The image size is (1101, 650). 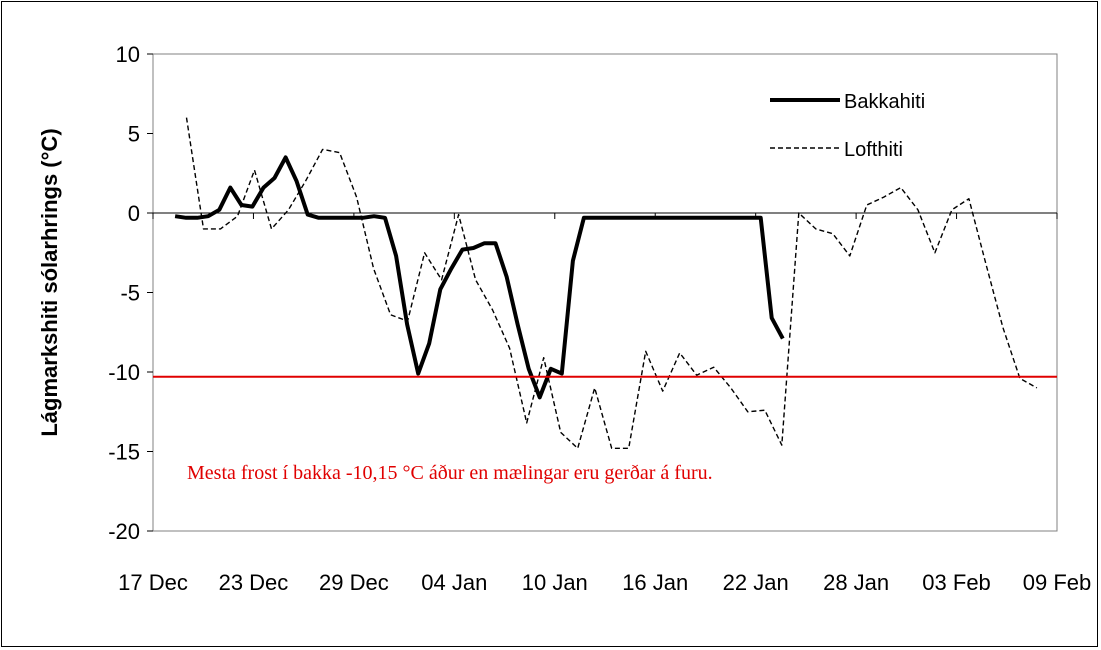 What do you see at coordinates (49, 282) in the screenshot?
I see `y-axis-label: Lágmarkshiti sólarhrings (°C)` at bounding box center [49, 282].